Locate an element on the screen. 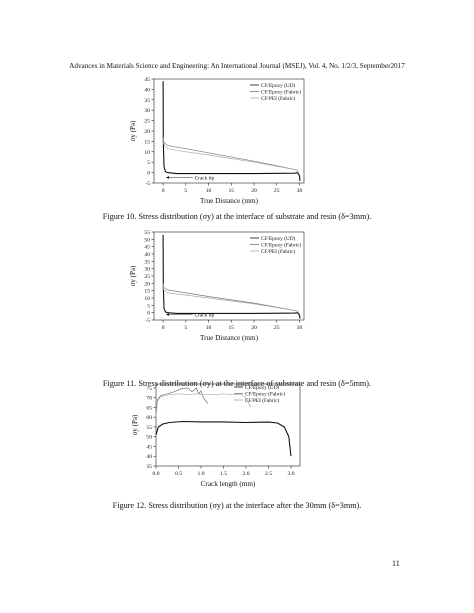 The height and width of the screenshot is (613, 474). x-tick-label: 0.5 is located at coordinates (178, 474).